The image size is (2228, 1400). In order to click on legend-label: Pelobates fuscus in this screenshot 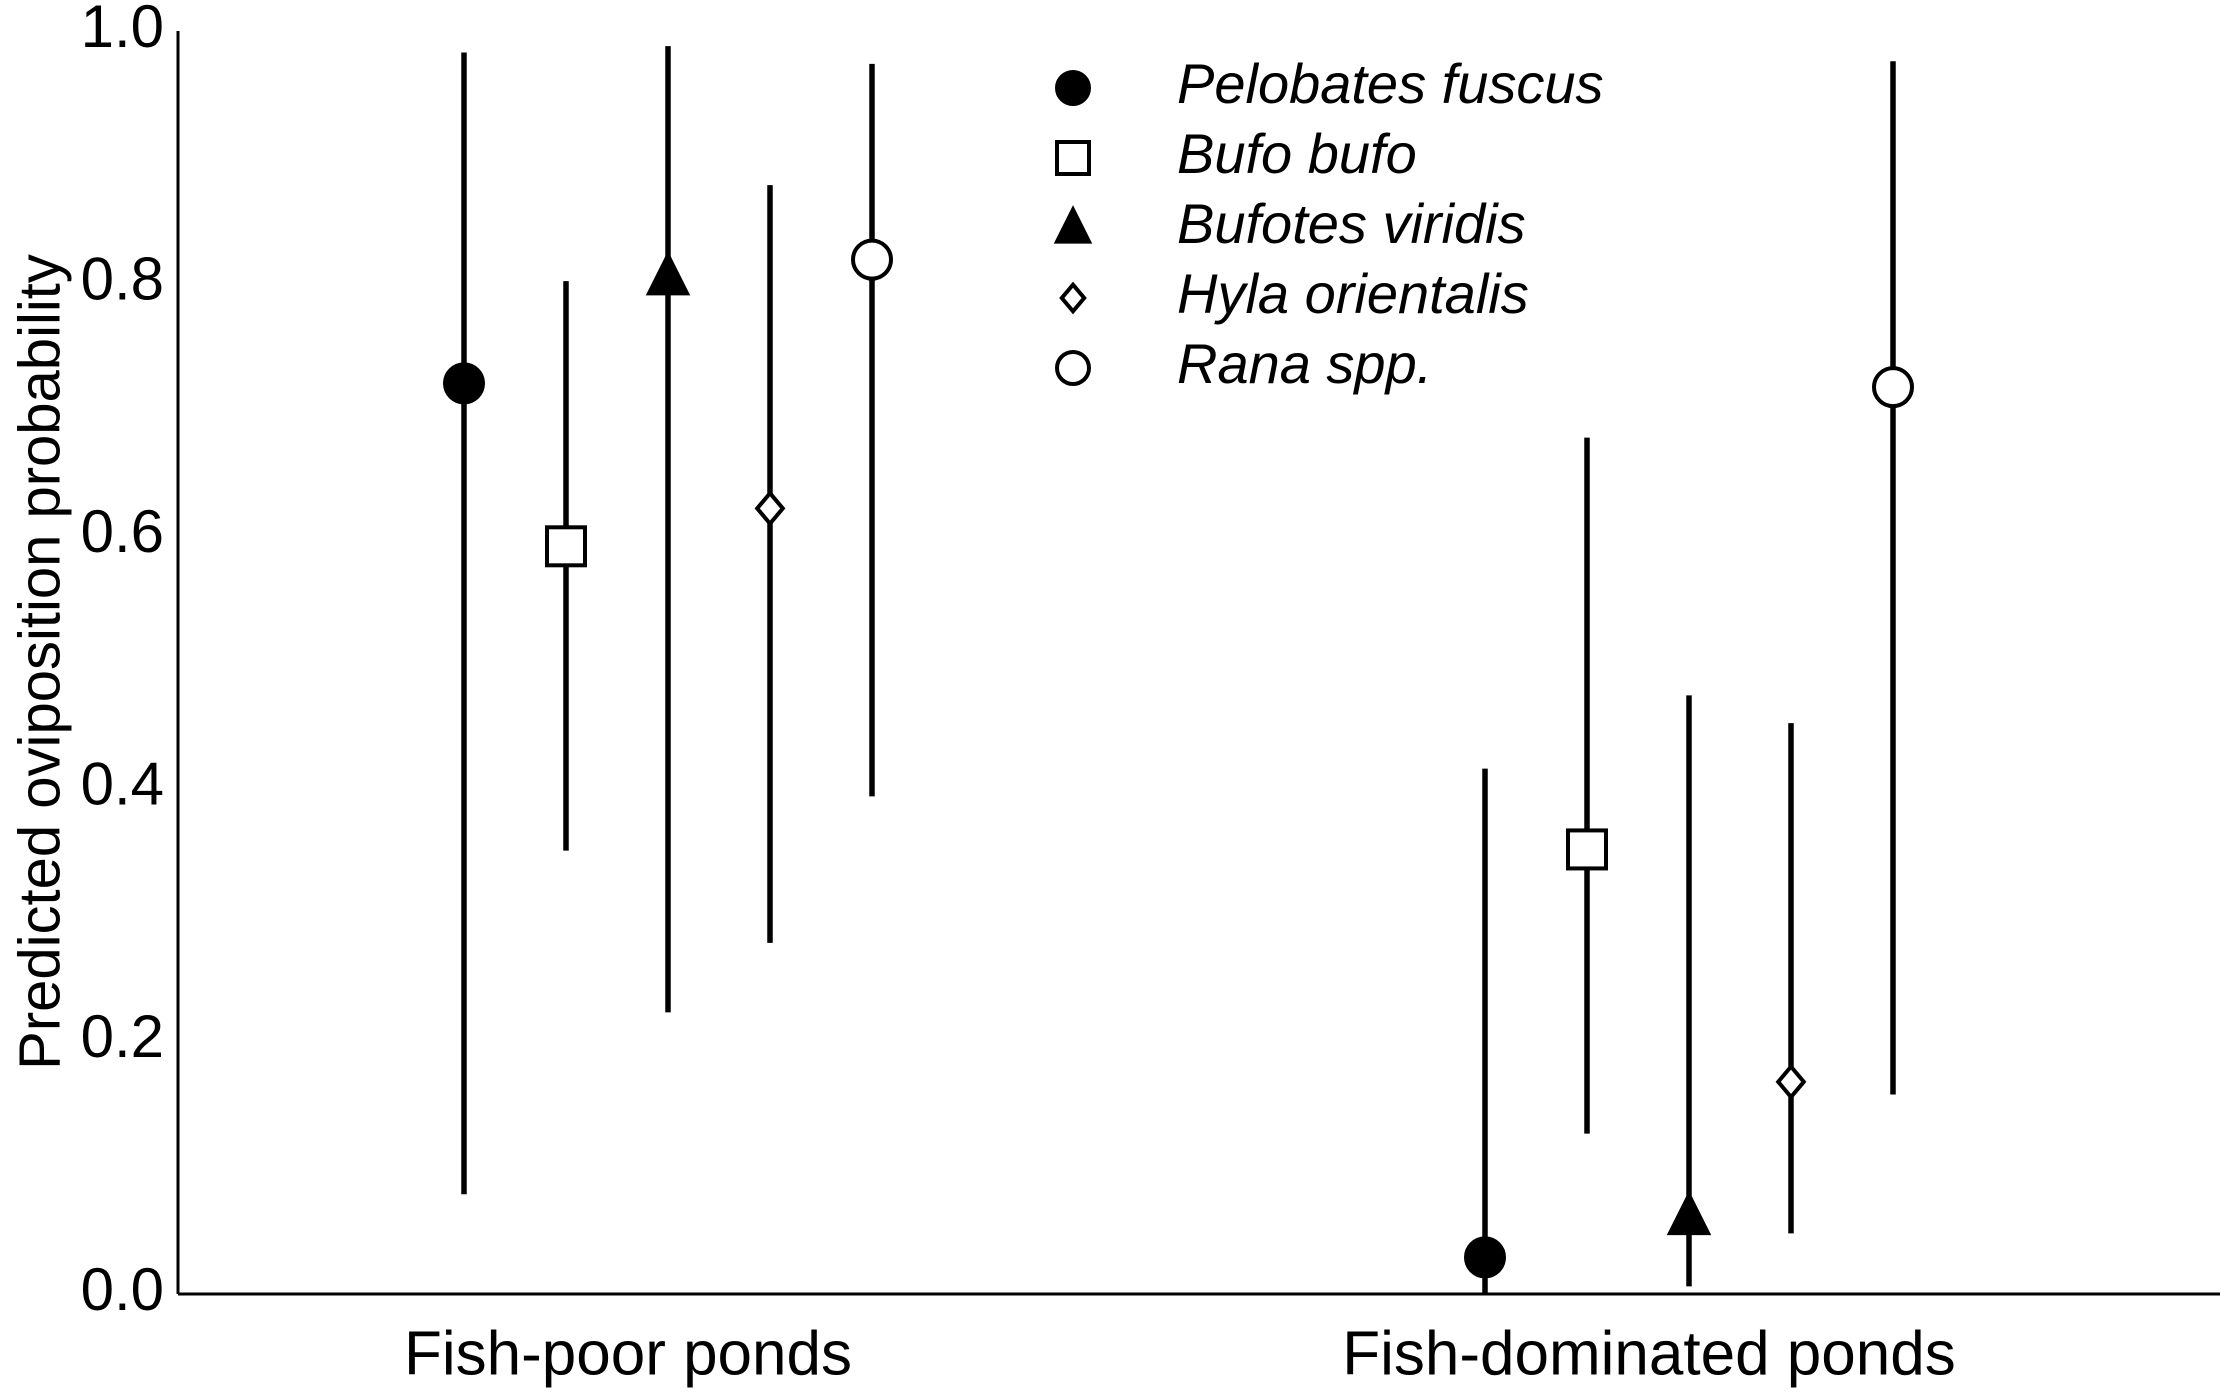, I will do `click(1390, 83)`.